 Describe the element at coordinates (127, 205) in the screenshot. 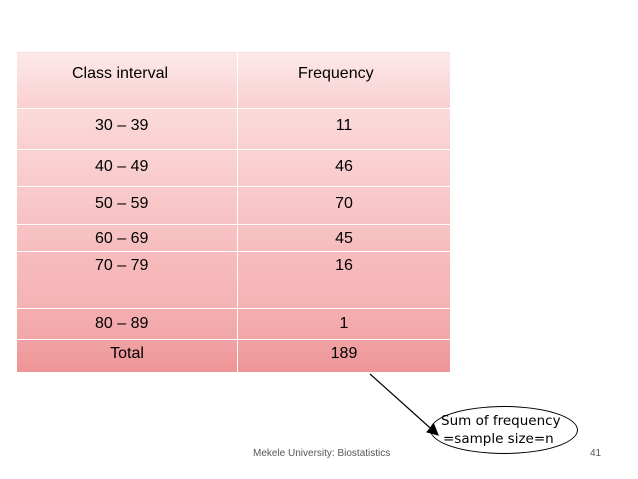

I see `interval-cell: 50 – 59` at that location.